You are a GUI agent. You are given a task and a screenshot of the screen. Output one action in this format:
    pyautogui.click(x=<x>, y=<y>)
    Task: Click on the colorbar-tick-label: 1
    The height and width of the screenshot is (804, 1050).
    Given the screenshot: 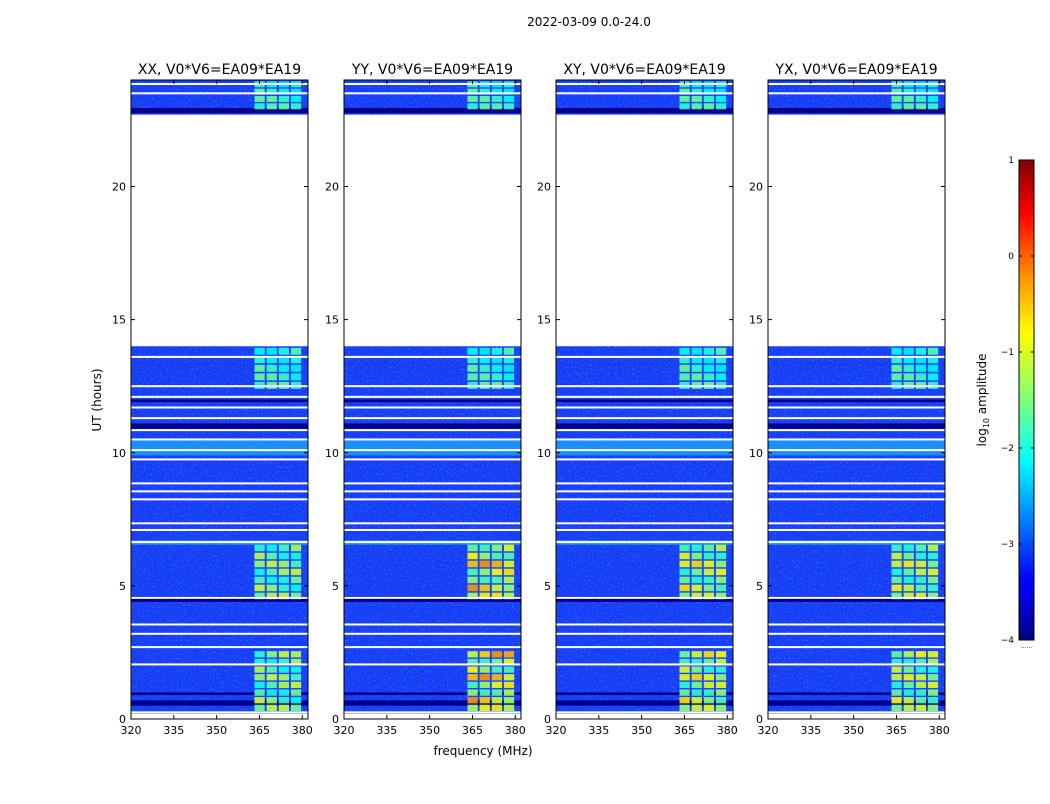 What is the action you would take?
    pyautogui.click(x=1011, y=161)
    